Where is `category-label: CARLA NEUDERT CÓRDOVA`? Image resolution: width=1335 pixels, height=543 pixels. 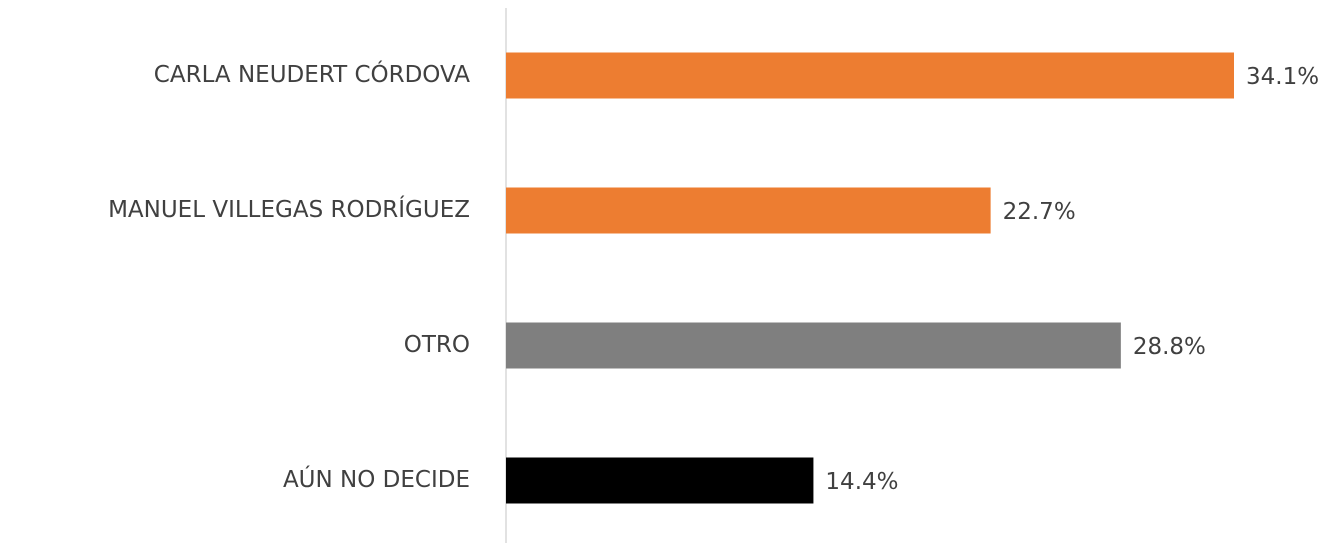 category-label: CARLA NEUDERT CÓRDOVA is located at coordinates (312, 74).